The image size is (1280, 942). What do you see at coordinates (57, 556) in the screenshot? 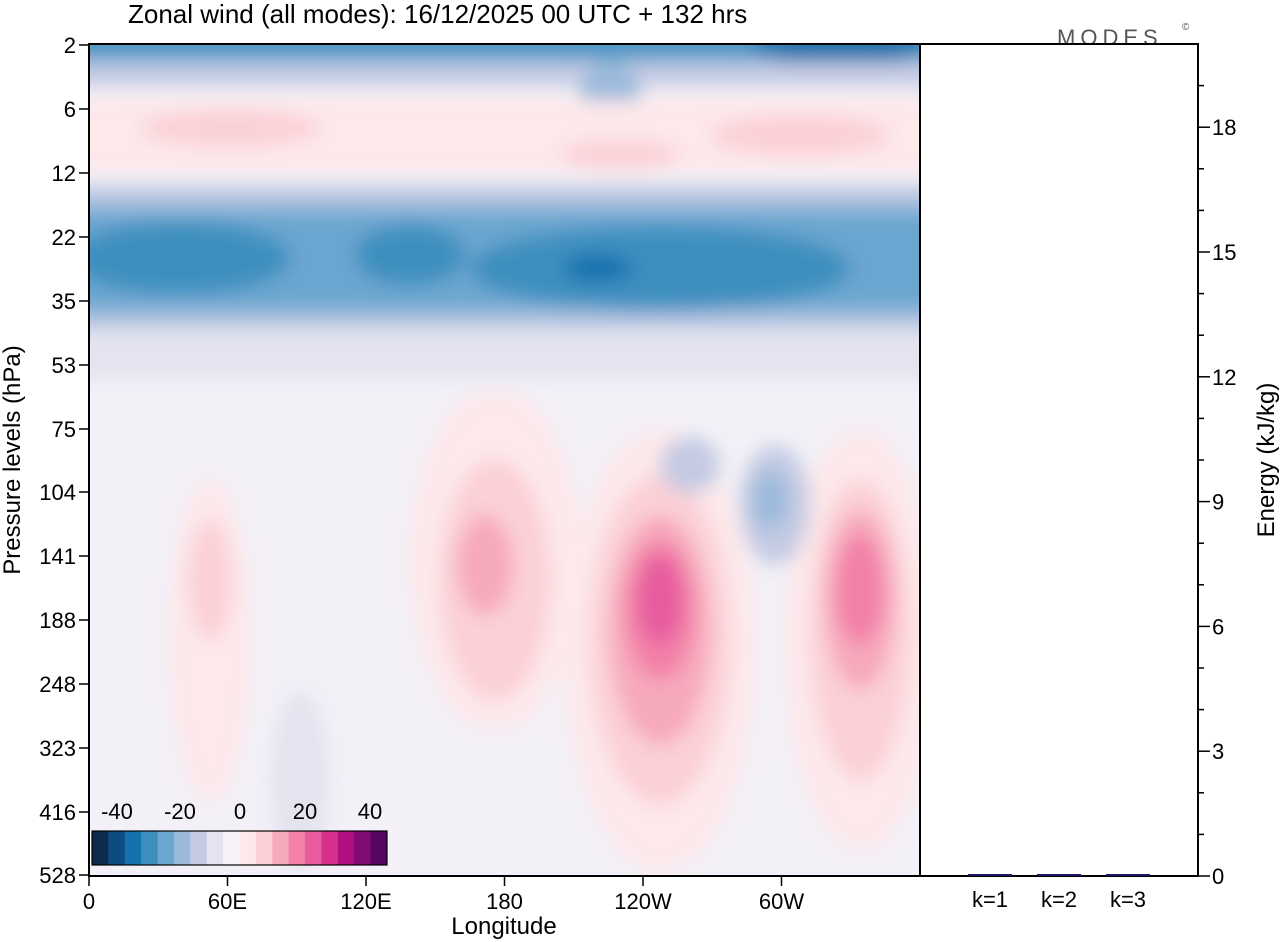
I see `y-tick-label: 141` at bounding box center [57, 556].